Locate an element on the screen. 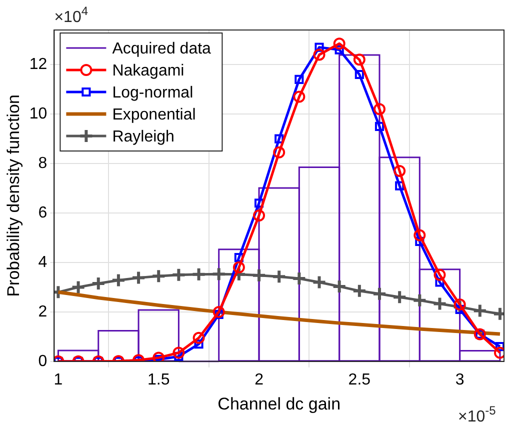 The image size is (513, 433). x-tick-label: 3 is located at coordinates (459, 379).